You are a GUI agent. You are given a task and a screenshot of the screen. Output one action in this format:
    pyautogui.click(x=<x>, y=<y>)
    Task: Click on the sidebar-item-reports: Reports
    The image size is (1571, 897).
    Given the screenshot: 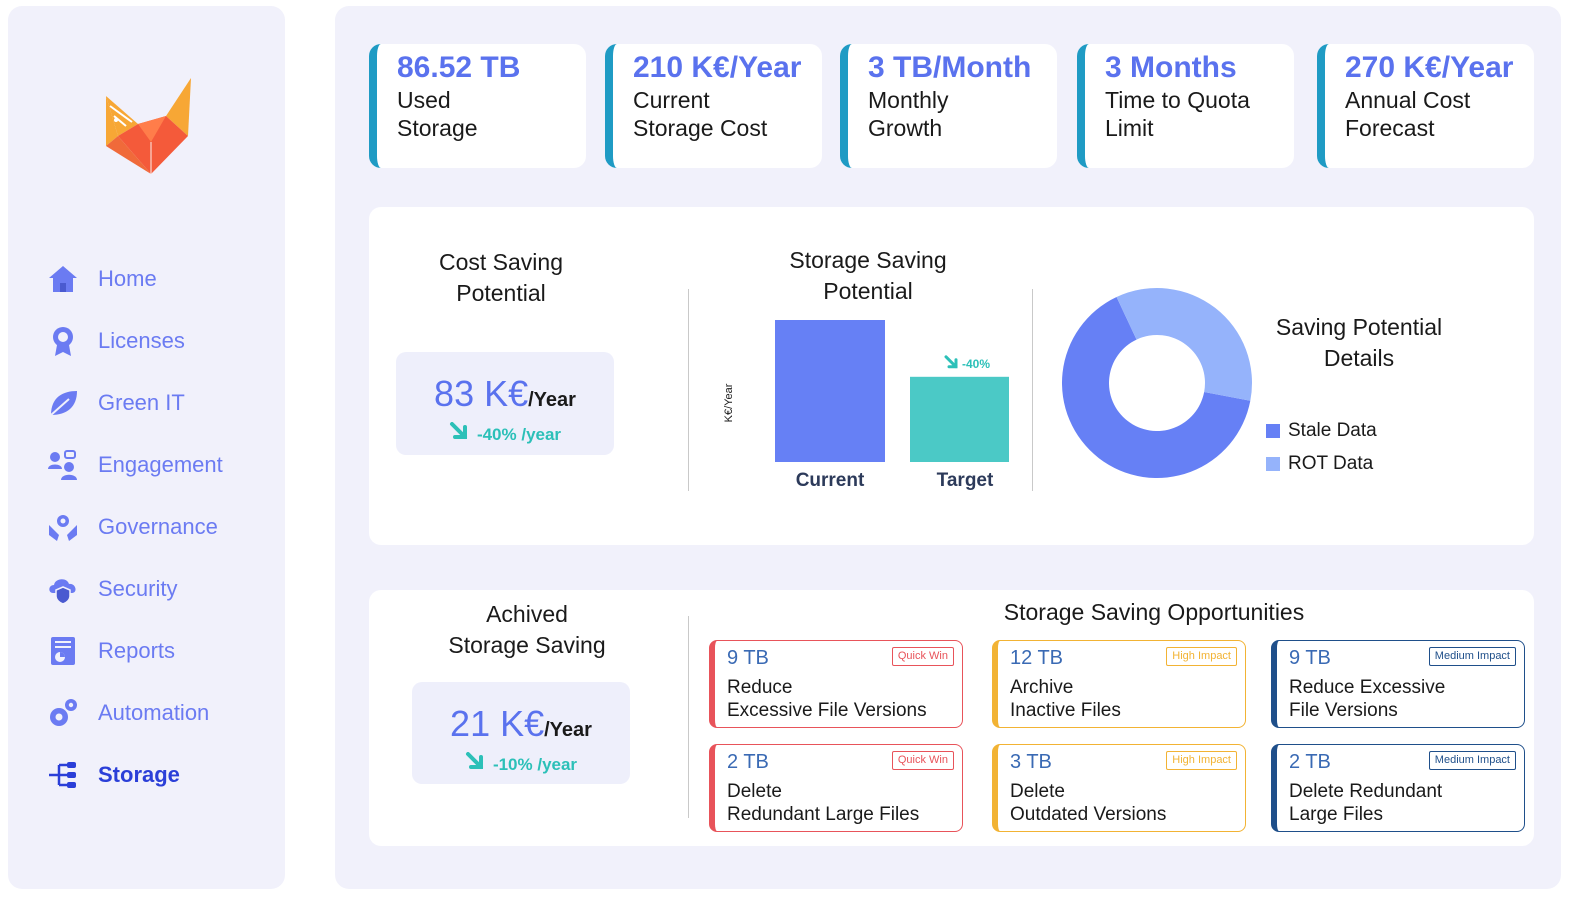 What is the action you would take?
    pyautogui.click(x=166, y=651)
    